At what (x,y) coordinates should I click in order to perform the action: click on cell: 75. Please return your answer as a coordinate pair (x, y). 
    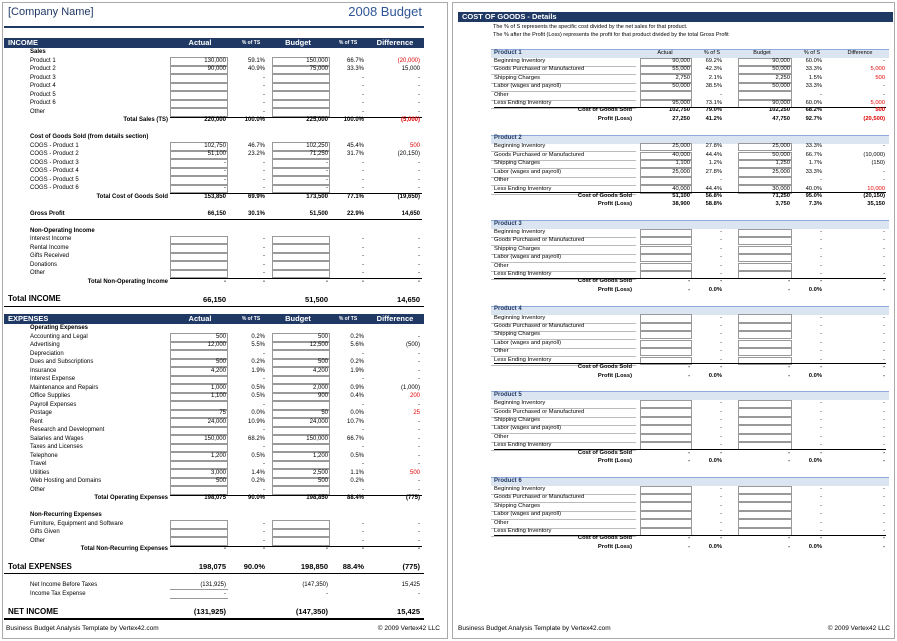
    Looking at the image, I should click on (222, 413).